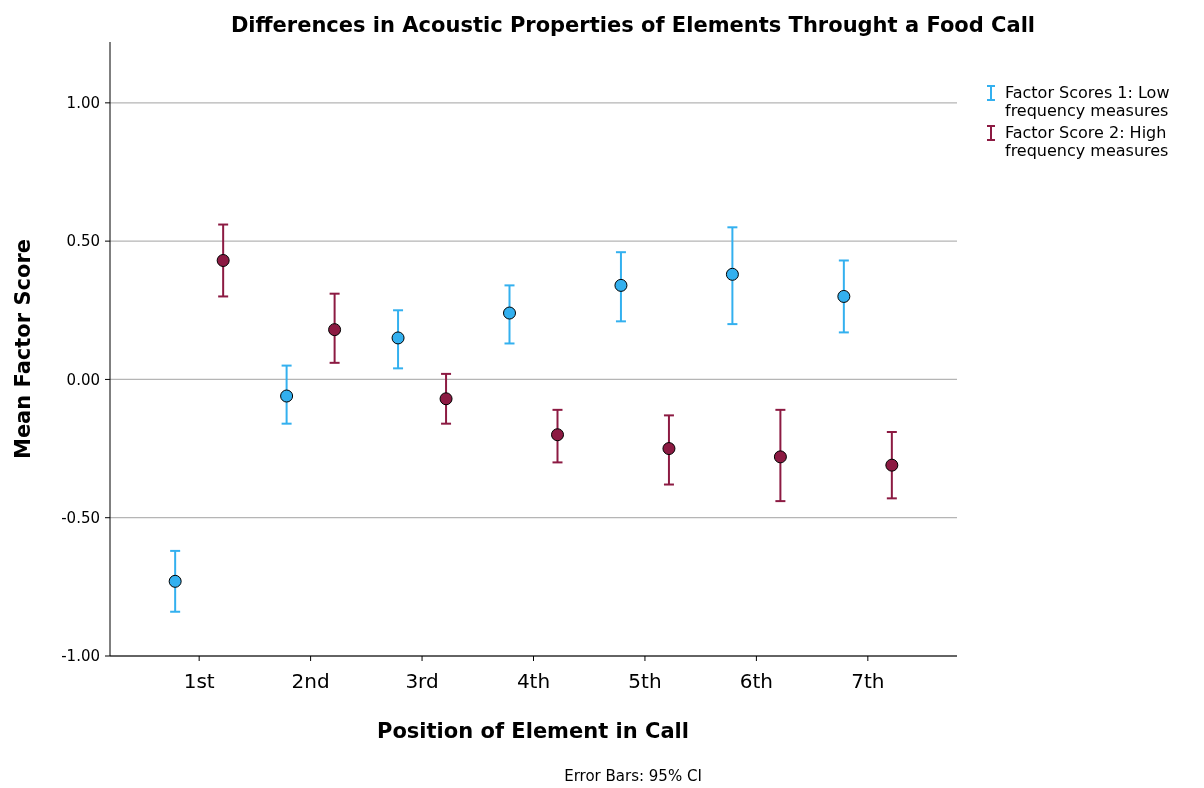  Describe the element at coordinates (83, 103) in the screenshot. I see `y-tick-label: 1.00` at that location.